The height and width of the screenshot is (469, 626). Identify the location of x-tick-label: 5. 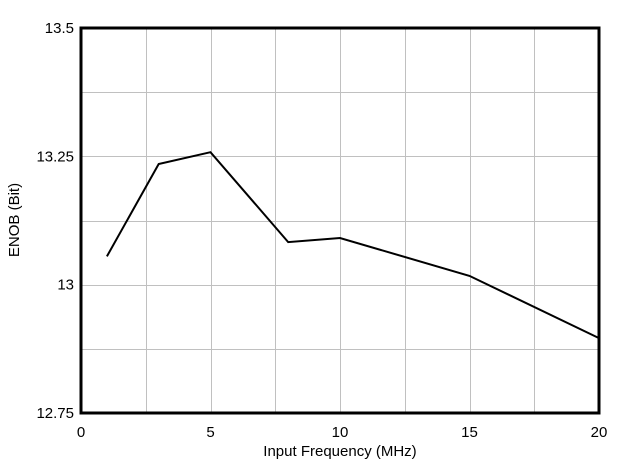
(210, 432).